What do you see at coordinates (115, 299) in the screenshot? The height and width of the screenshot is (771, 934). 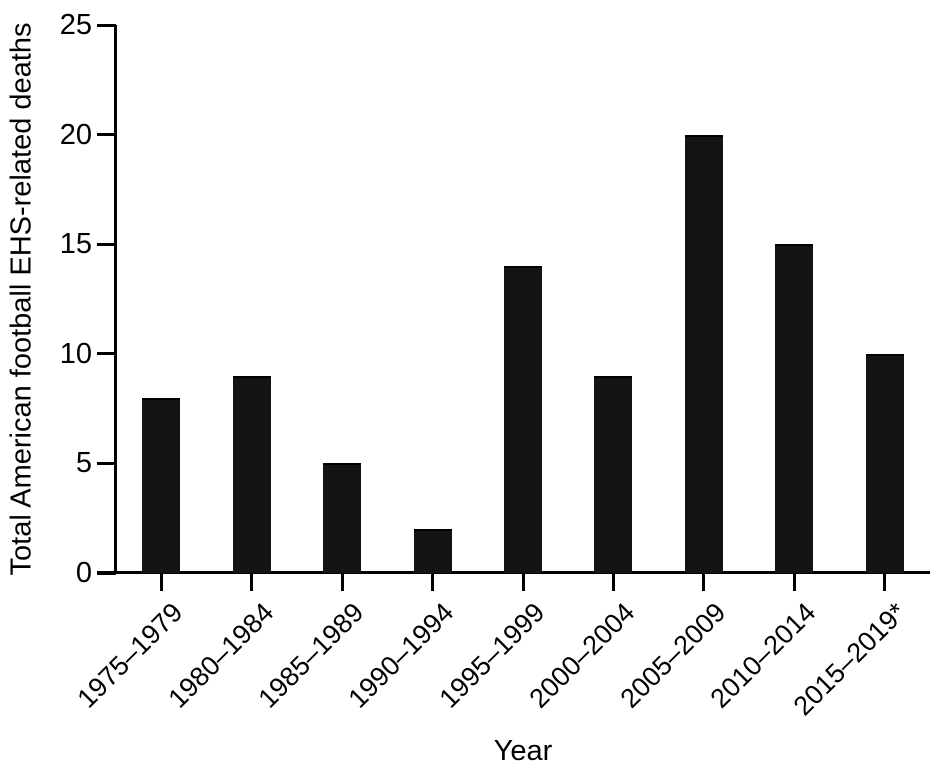 I see `y-axis-line` at bounding box center [115, 299].